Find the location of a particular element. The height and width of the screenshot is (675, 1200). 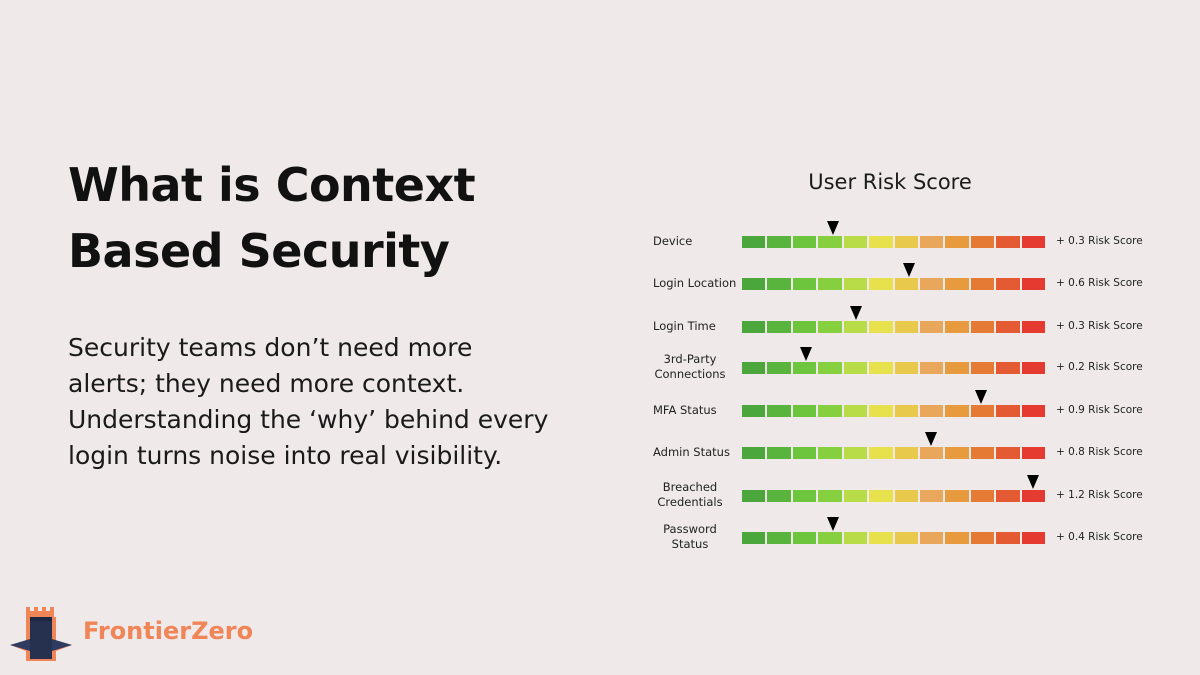

risk-row: Breached Credentials + 1.2 Risk Score is located at coordinates (900, 495).